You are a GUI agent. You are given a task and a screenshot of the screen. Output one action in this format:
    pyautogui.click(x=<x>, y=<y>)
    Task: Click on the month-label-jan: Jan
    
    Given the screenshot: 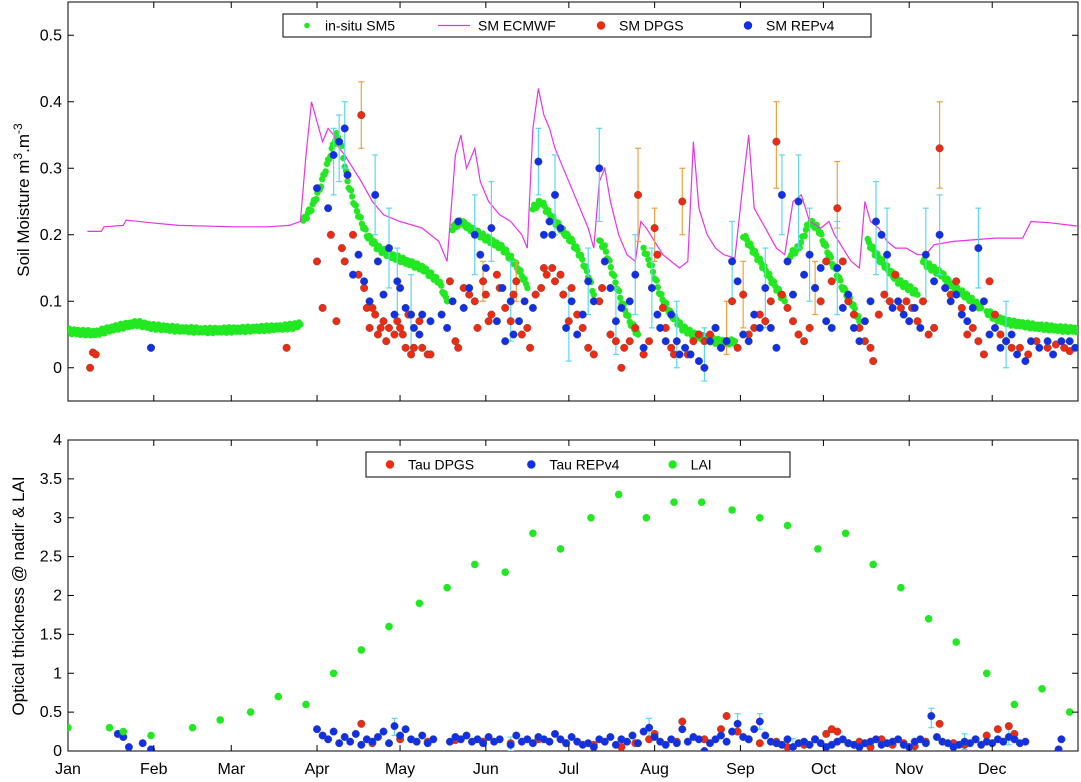 What is the action you would take?
    pyautogui.click(x=68, y=769)
    